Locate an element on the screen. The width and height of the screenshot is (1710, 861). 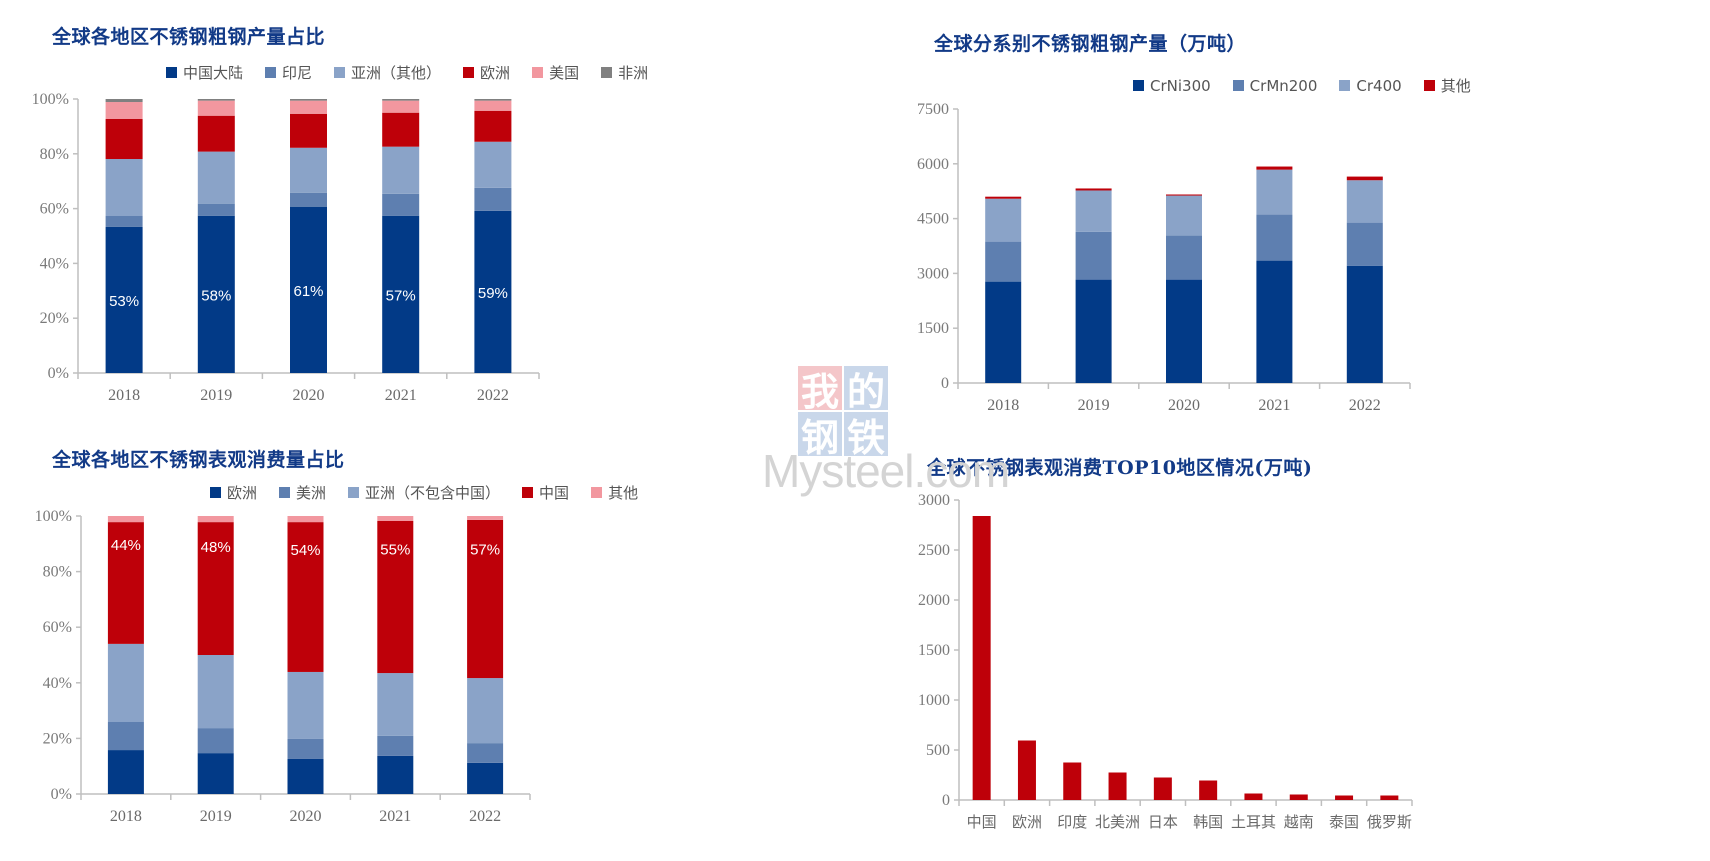
bar-data-label: 58% is located at coordinates (216, 295).